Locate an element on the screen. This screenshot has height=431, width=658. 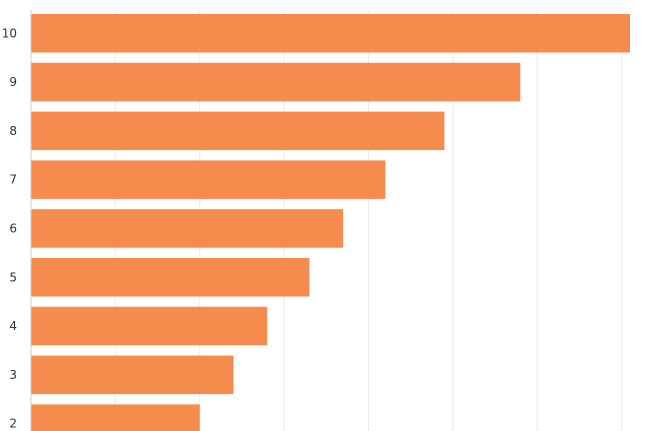
category-label-4: 4 is located at coordinates (13, 326).